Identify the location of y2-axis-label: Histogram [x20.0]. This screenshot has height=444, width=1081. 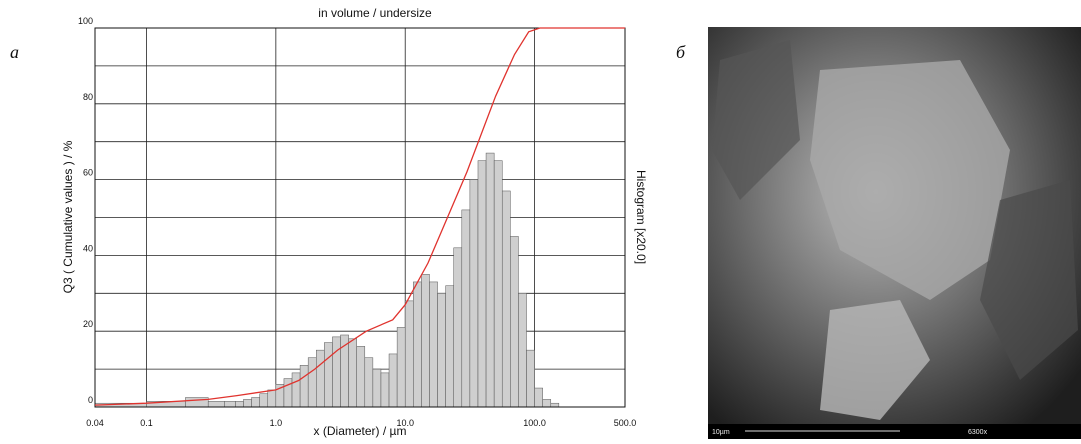
(641, 217).